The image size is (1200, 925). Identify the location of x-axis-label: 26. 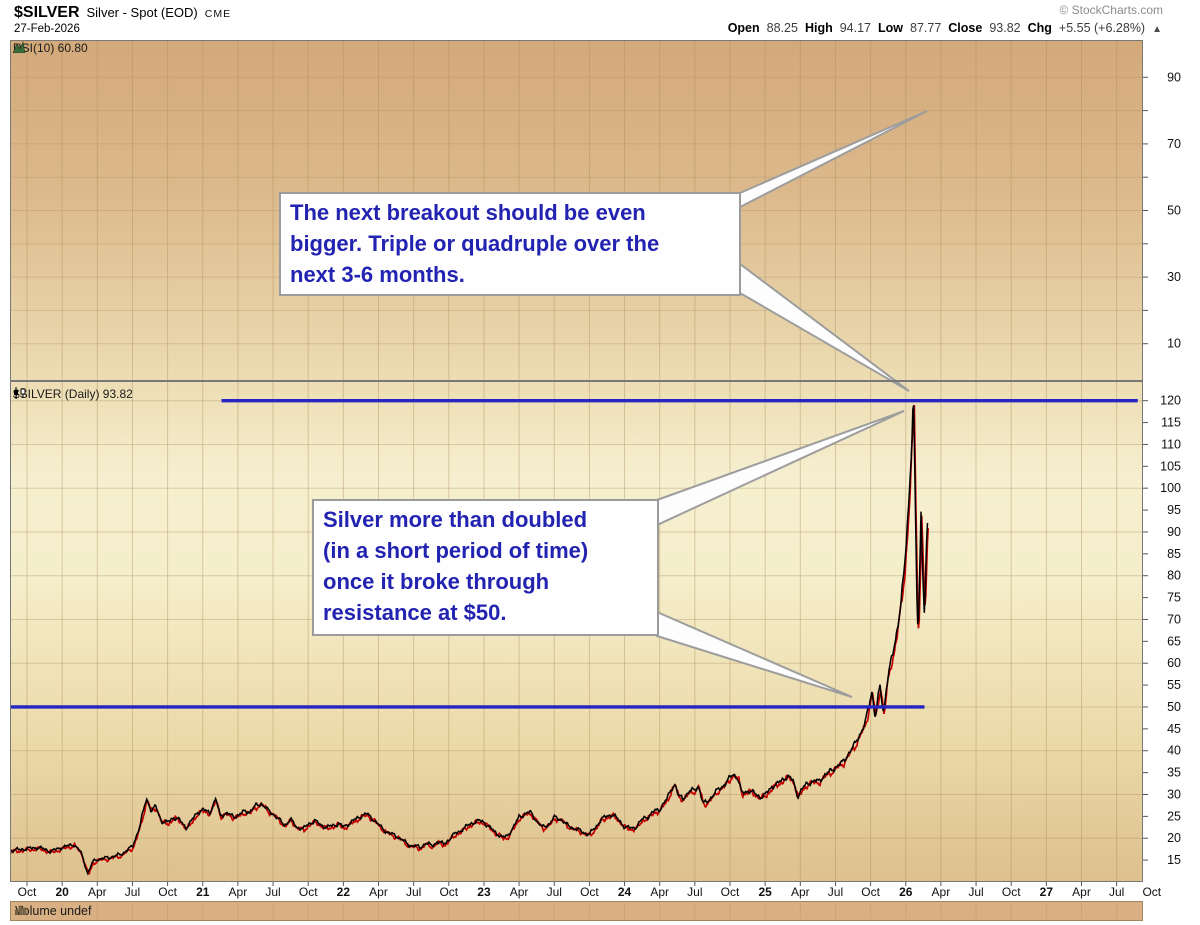
(906, 892).